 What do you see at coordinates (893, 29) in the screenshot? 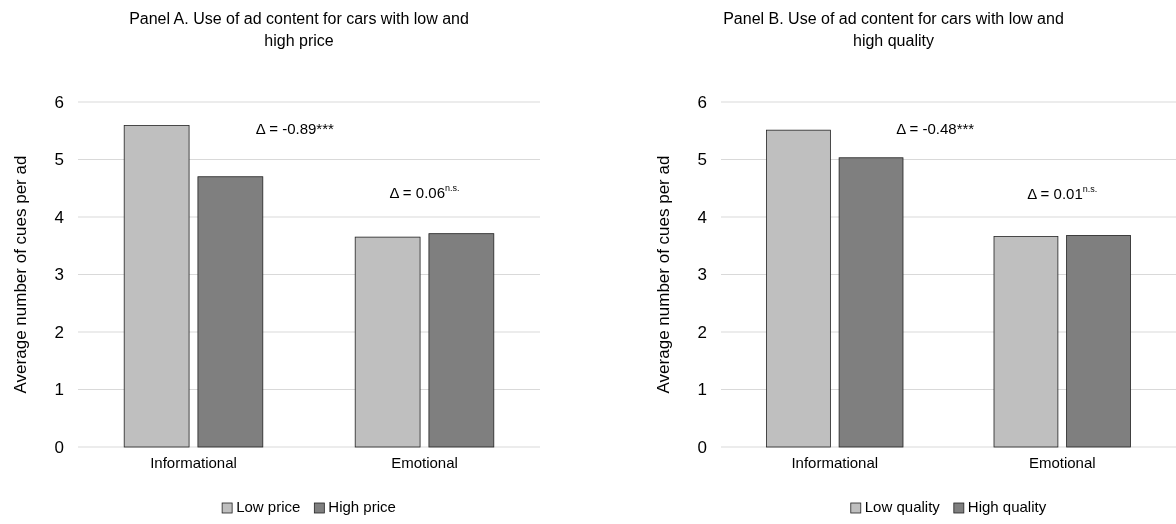
I see `chart-title: Panel B. Use of ad content for cars with low and high quality` at bounding box center [893, 29].